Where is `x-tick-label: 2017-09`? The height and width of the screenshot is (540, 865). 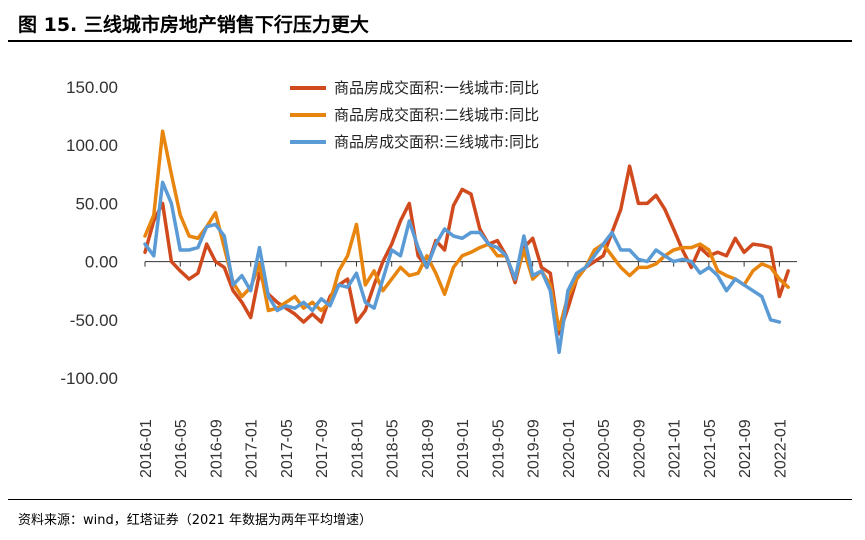
x-tick-label: 2017-09 is located at coordinates (322, 448).